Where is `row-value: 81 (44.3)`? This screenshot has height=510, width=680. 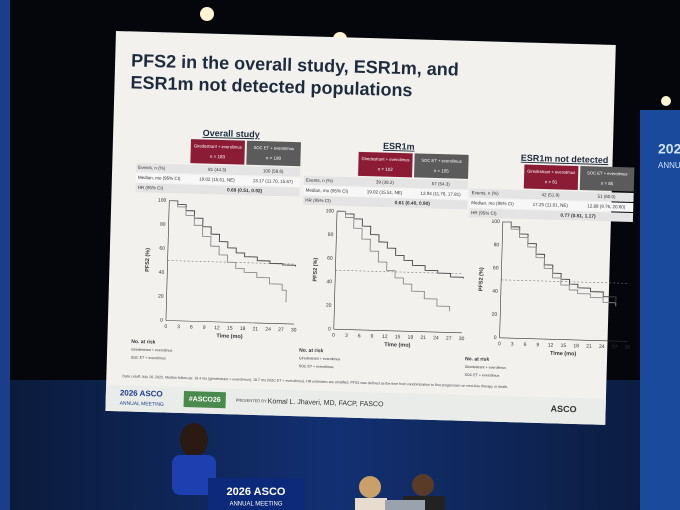 row-value: 81 (44.3) is located at coordinates (217, 170).